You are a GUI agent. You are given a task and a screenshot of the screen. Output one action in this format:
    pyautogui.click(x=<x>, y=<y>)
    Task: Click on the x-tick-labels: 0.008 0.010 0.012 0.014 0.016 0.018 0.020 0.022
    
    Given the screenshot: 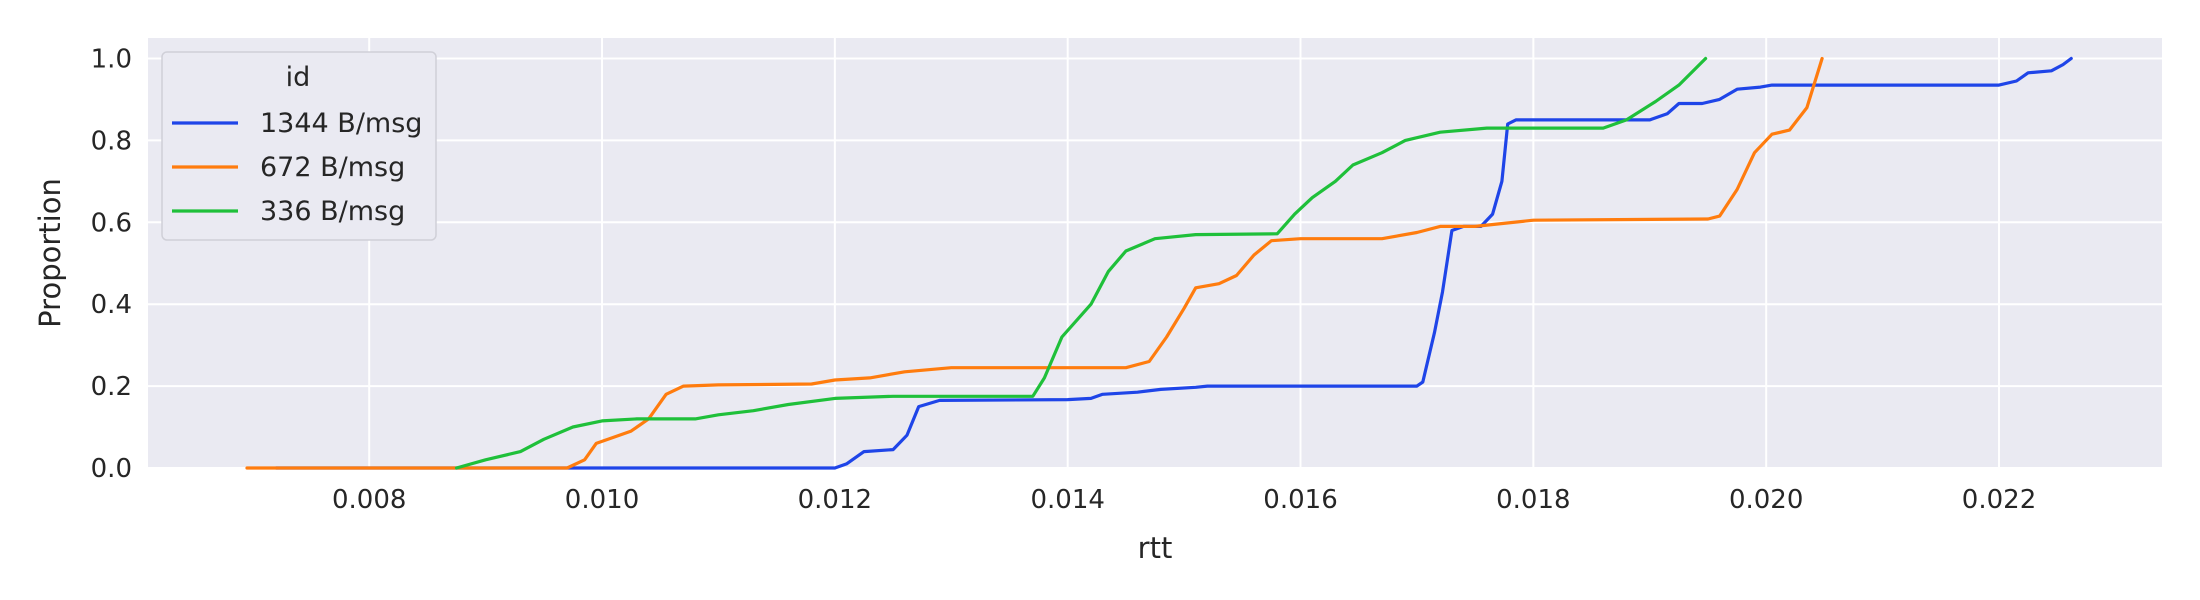 What is the action you would take?
    pyautogui.click(x=1184, y=500)
    